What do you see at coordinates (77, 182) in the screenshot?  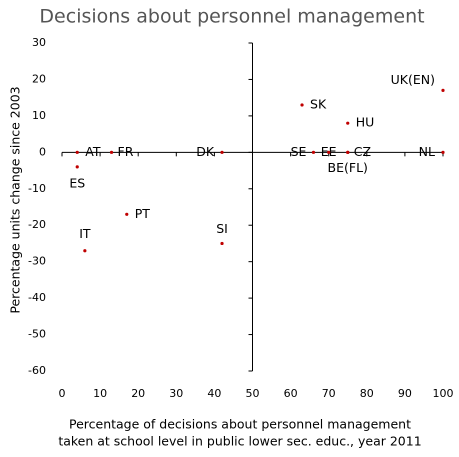 I see `point-label: ES` at bounding box center [77, 182].